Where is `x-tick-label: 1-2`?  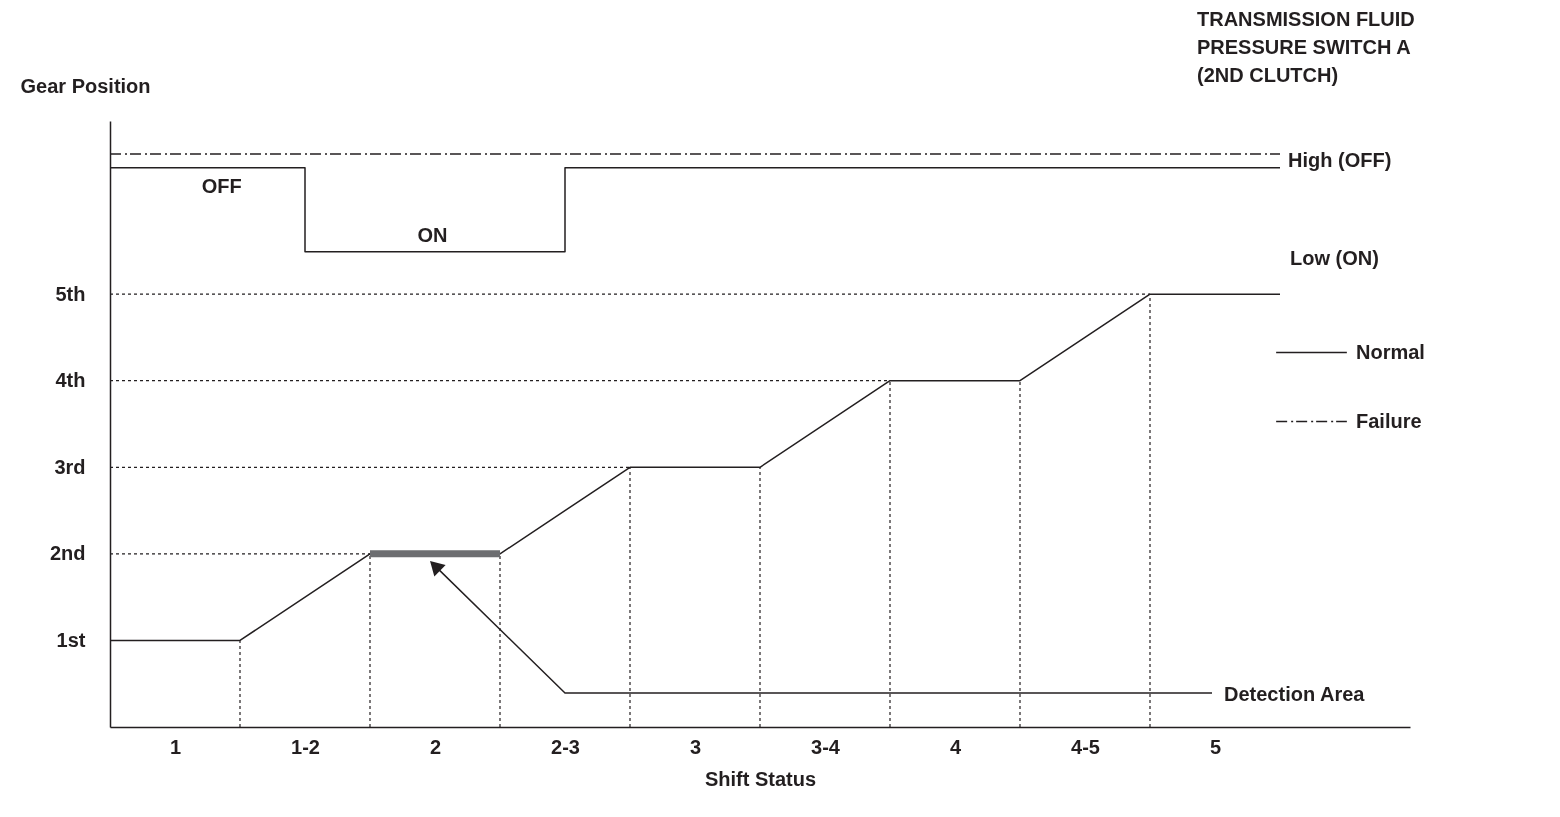
x-tick-label: 1-2 is located at coordinates (305, 746).